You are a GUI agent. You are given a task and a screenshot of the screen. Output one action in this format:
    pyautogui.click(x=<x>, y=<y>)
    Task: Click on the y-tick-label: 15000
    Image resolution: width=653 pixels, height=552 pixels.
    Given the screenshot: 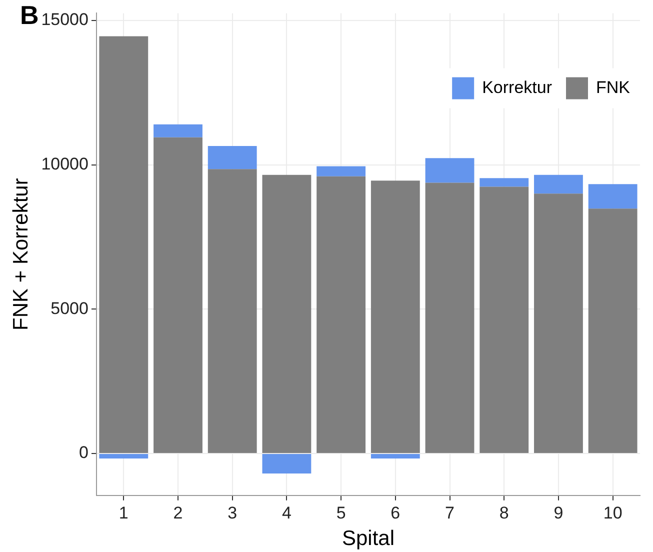 What is the action you would take?
    pyautogui.click(x=64, y=20)
    